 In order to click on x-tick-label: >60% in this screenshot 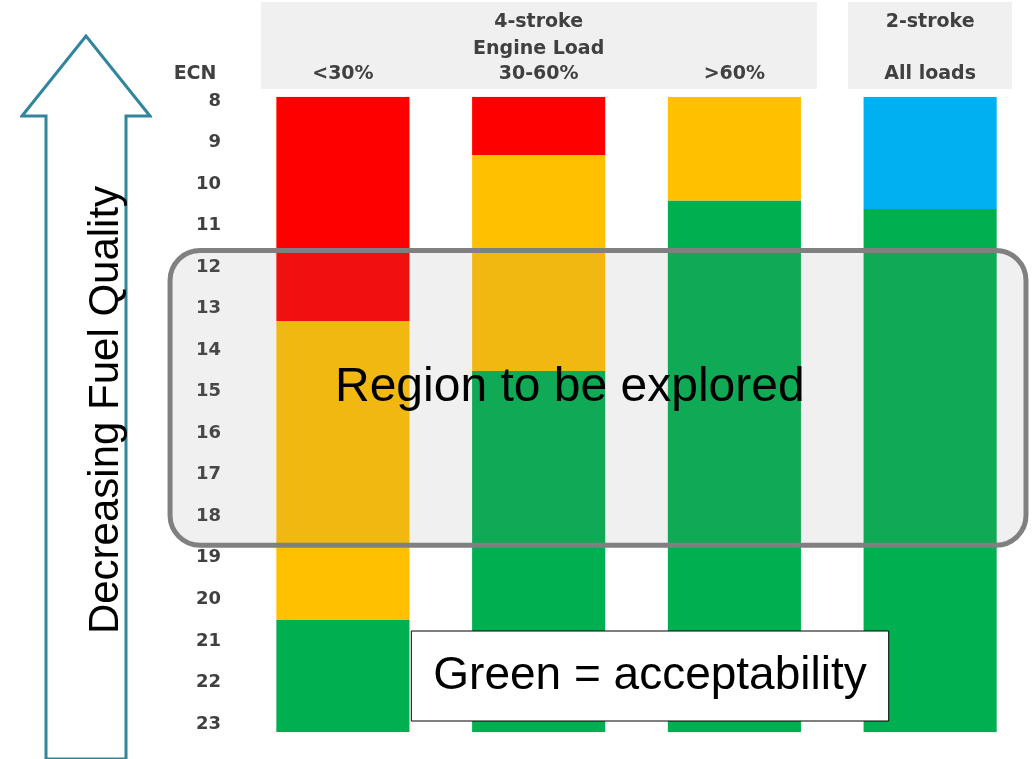, I will do `click(734, 72)`.